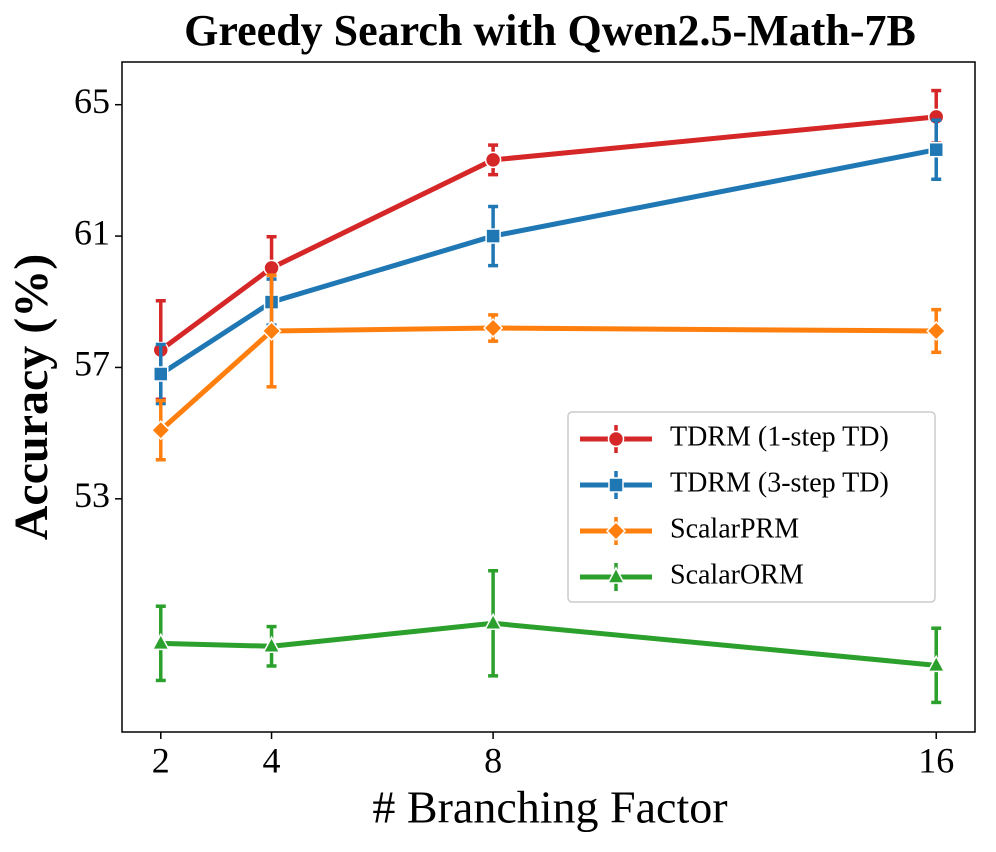 This screenshot has width=996, height=852. I want to click on x-tick-label: 8, so click(493, 760).